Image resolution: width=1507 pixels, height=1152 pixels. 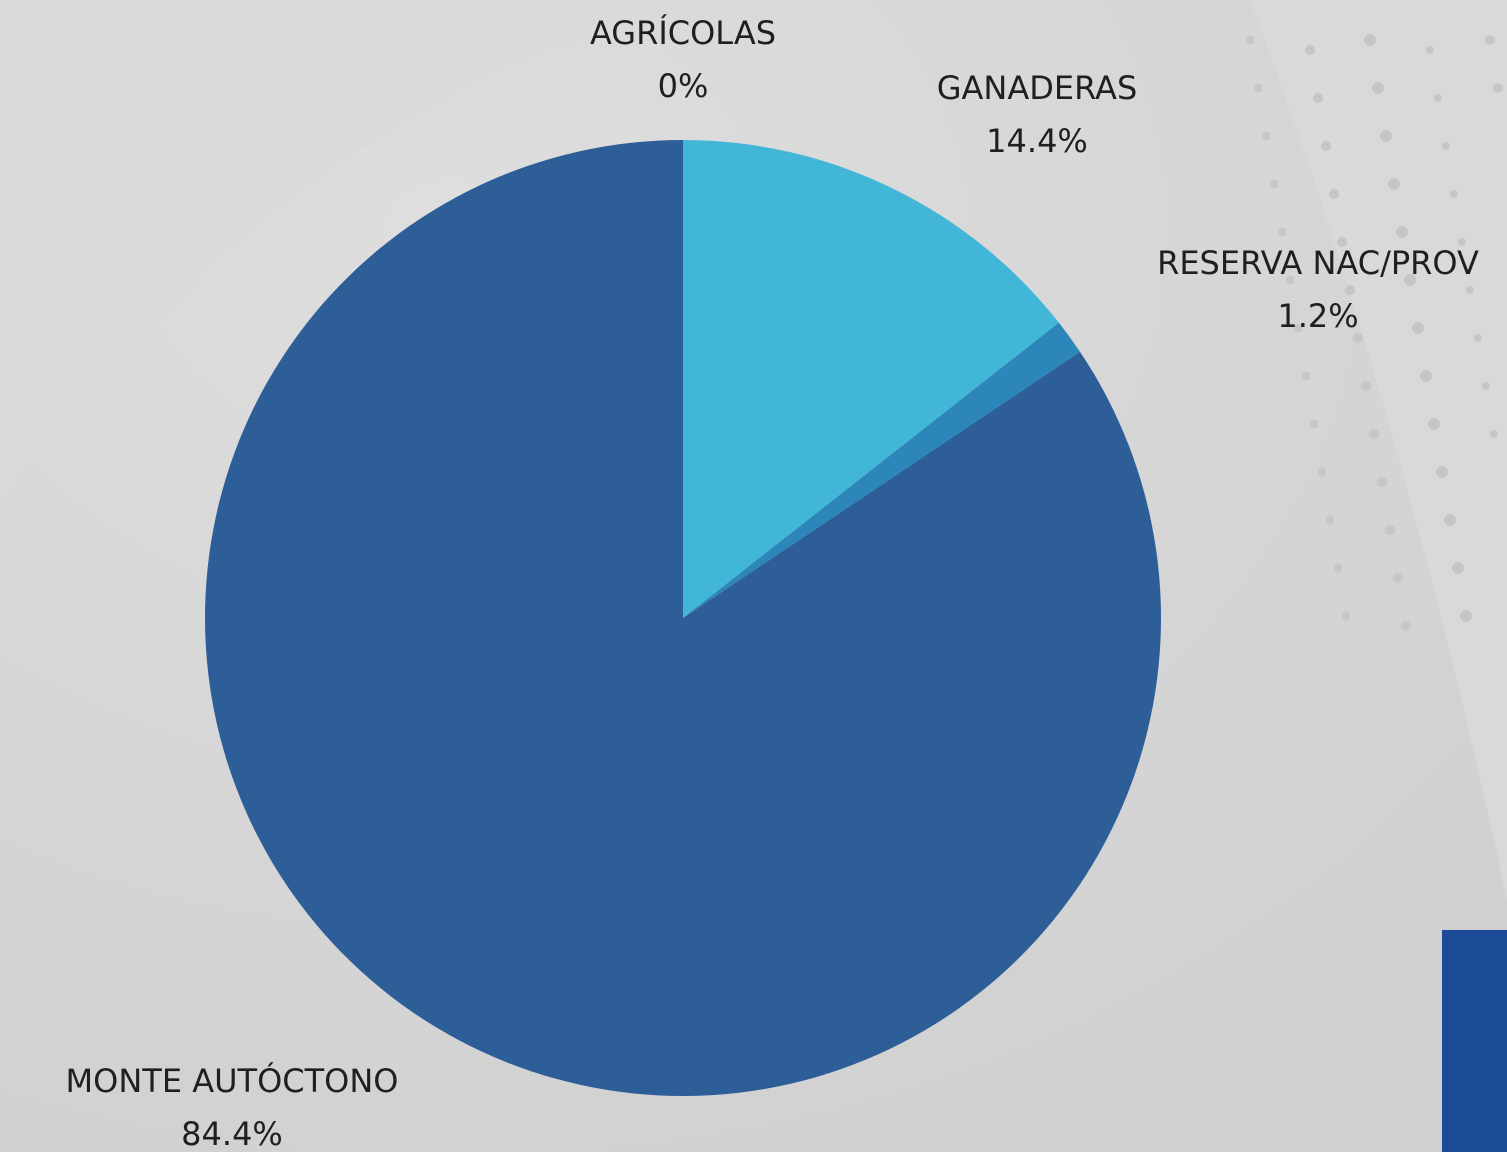 What do you see at coordinates (1374, 332) in the screenshot?
I see `dot-pattern` at bounding box center [1374, 332].